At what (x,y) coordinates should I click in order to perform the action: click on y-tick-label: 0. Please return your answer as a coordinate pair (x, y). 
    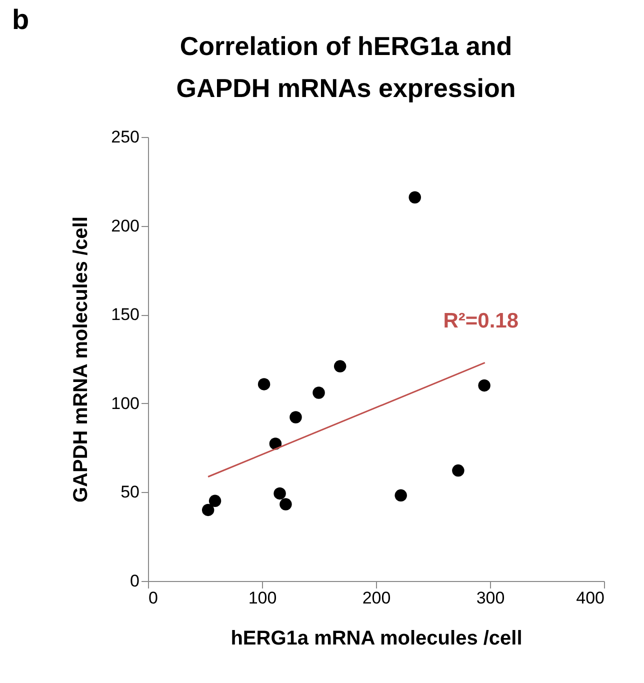
    Looking at the image, I should click on (135, 581).